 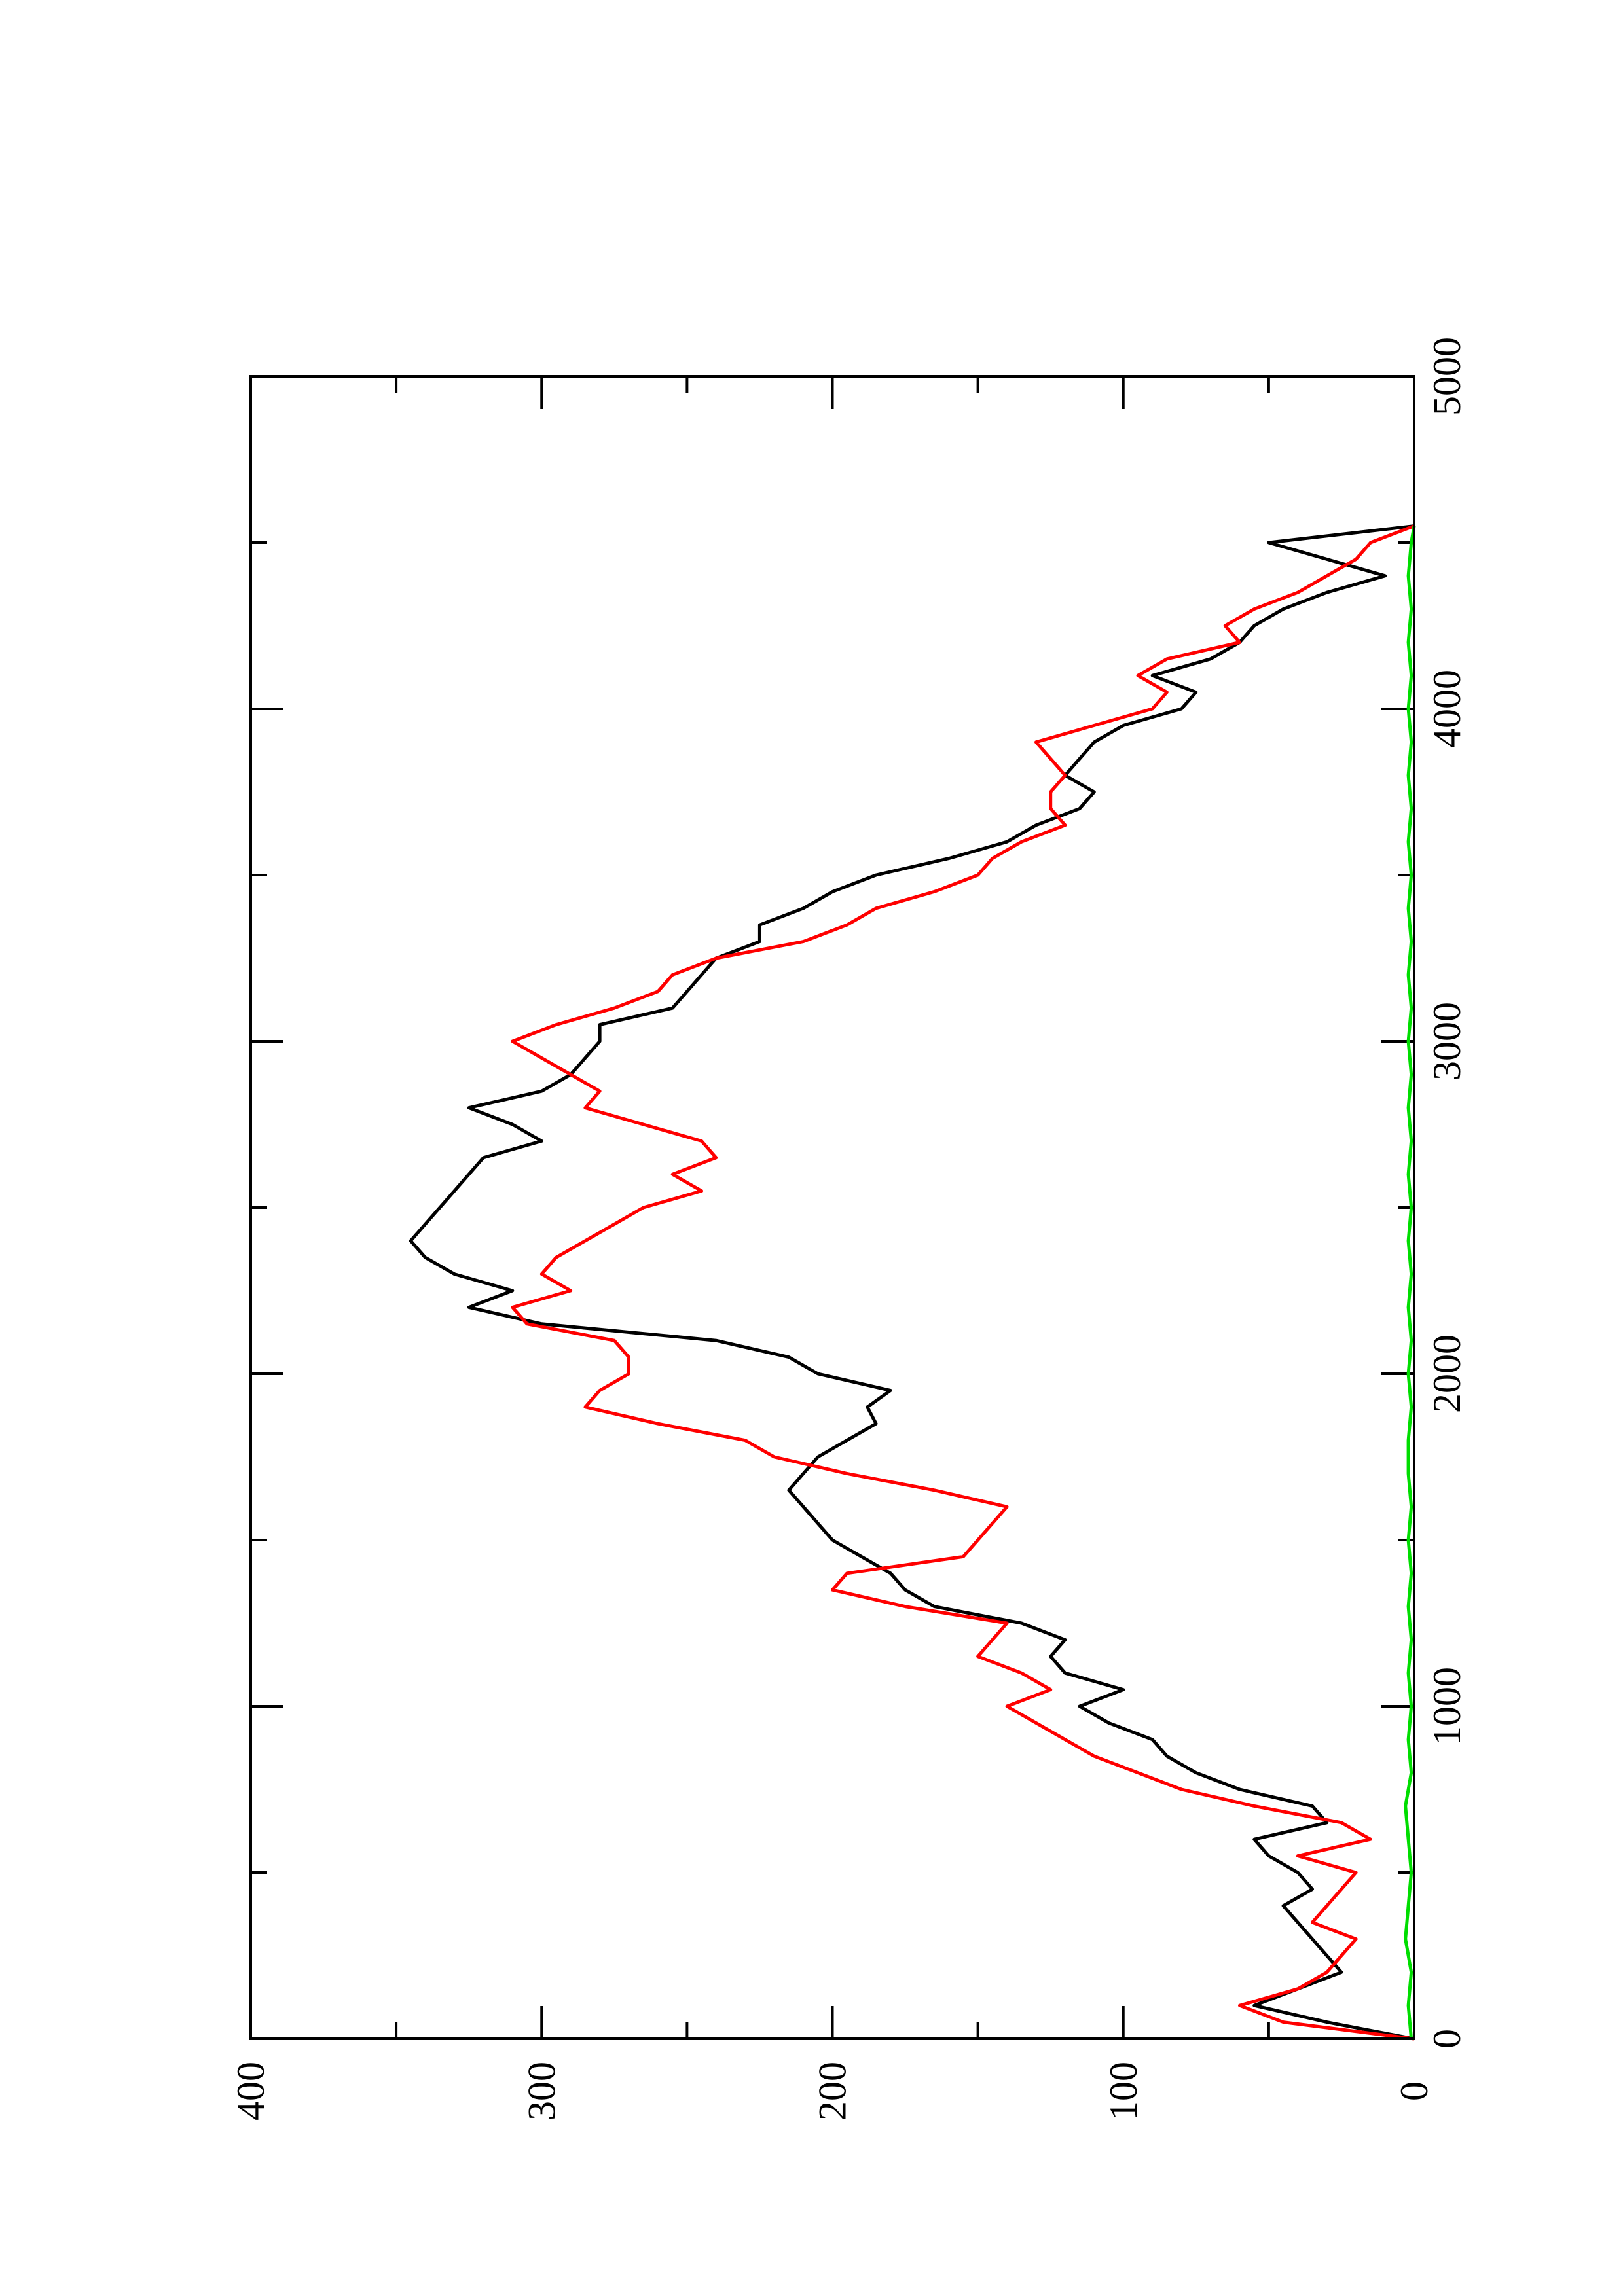 What do you see at coordinates (1123, 2091) in the screenshot?
I see `y-tick-label: 100` at bounding box center [1123, 2091].